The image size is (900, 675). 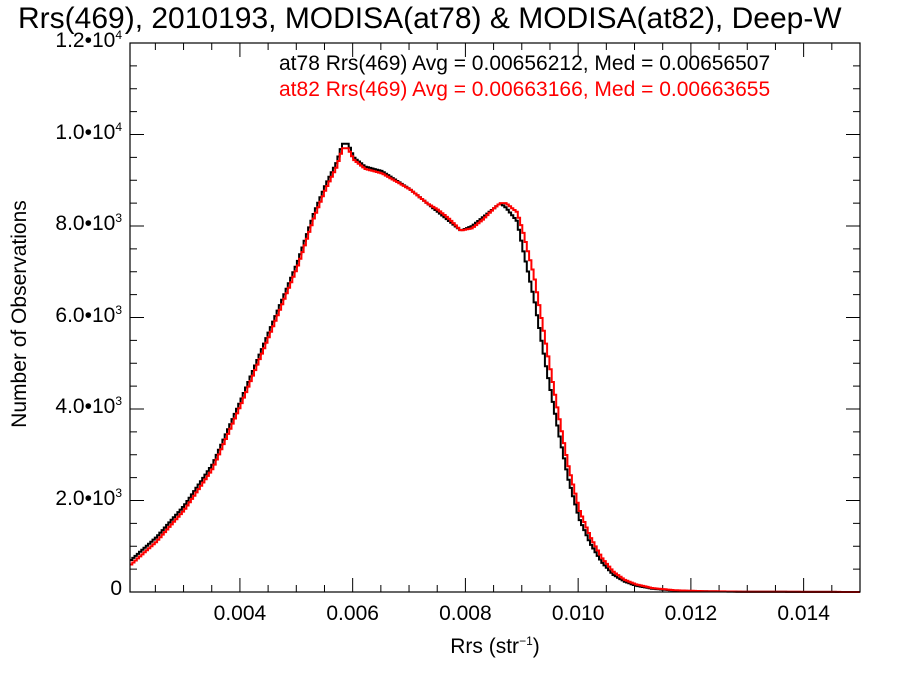 I want to click on y-tick-label: 8.0•103, so click(x=88, y=223).